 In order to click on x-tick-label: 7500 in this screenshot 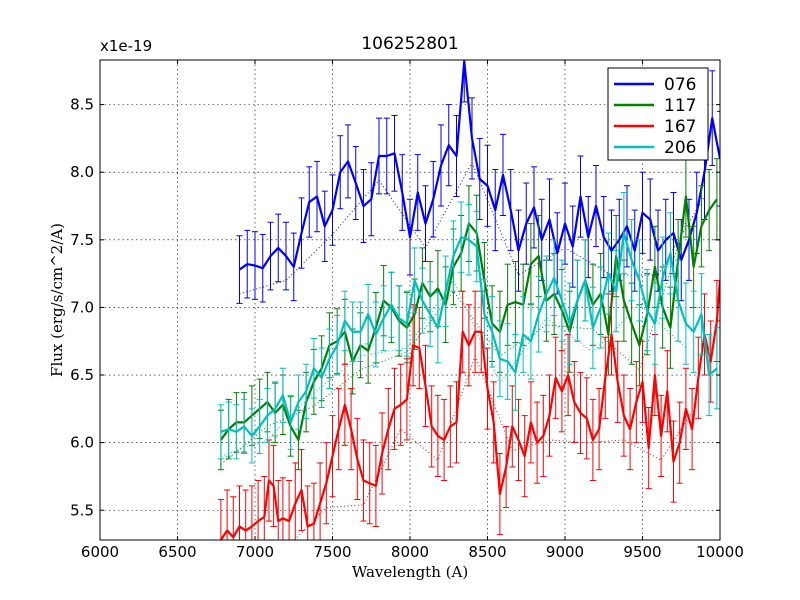, I will do `click(332, 552)`.